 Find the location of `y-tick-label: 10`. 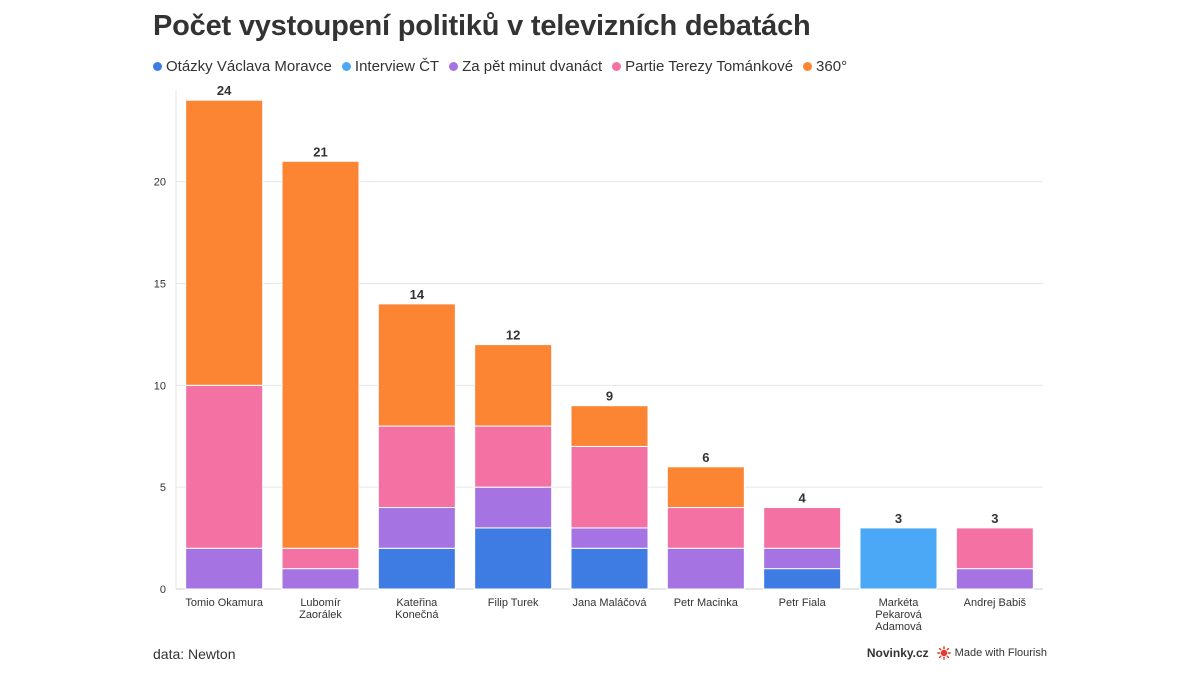

y-tick-label: 10 is located at coordinates (160, 386).